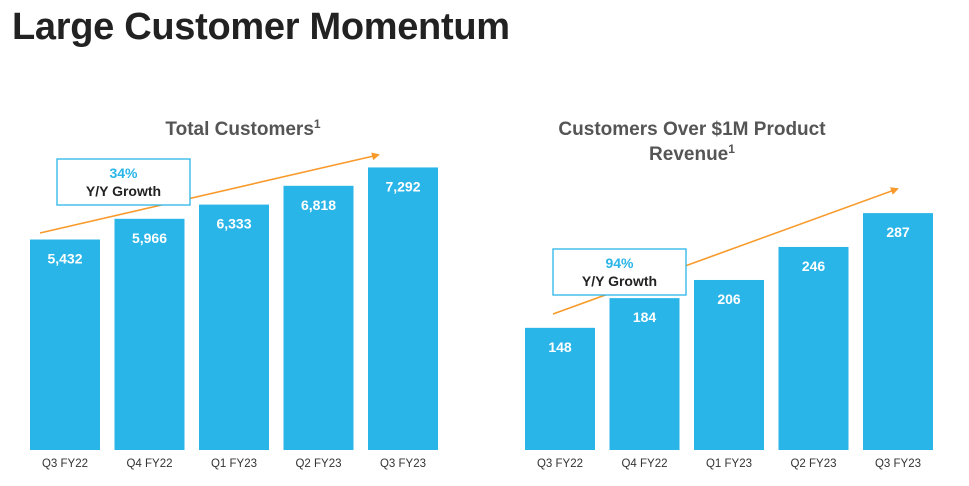 The image size is (969, 486). I want to click on chart-2-growth-value: 94%, so click(619, 263).